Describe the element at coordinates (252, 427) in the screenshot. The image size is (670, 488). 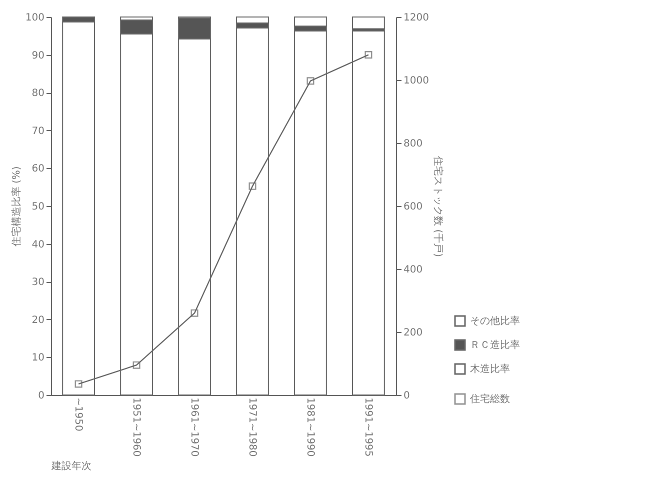
I see `x-tick-label: 1971~1980` at that location.